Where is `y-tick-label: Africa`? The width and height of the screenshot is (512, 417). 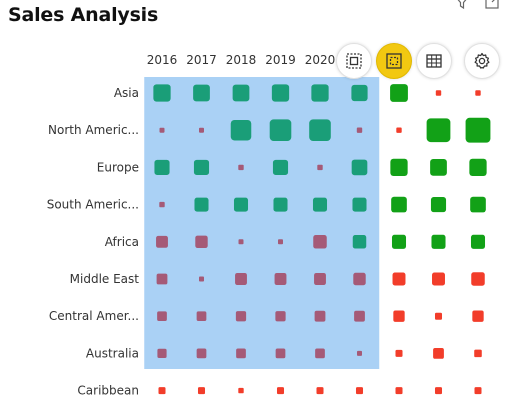 y-tick-label: Africa is located at coordinates (122, 242).